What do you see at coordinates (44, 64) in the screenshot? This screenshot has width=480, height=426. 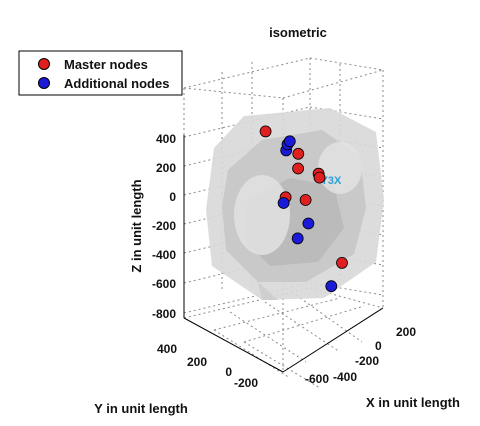 I see `legend-marker-master` at bounding box center [44, 64].